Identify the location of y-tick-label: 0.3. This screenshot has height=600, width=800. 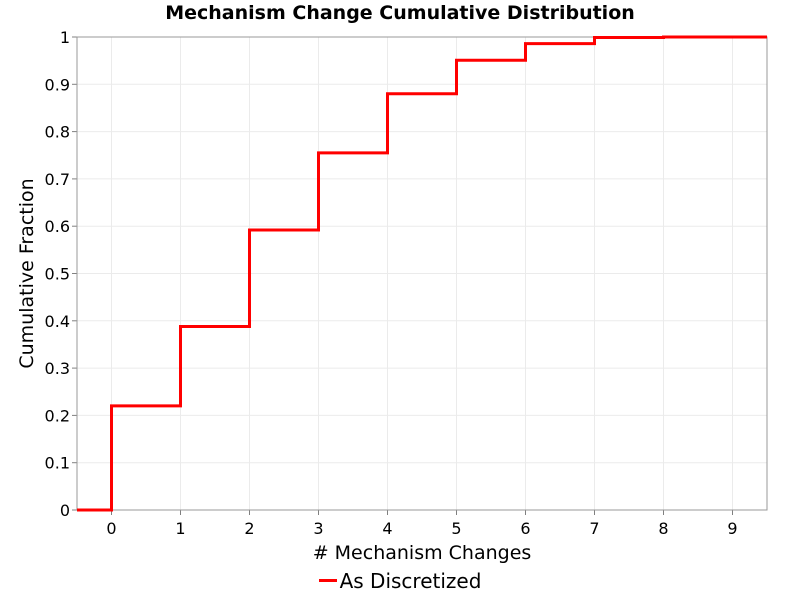
(57, 368).